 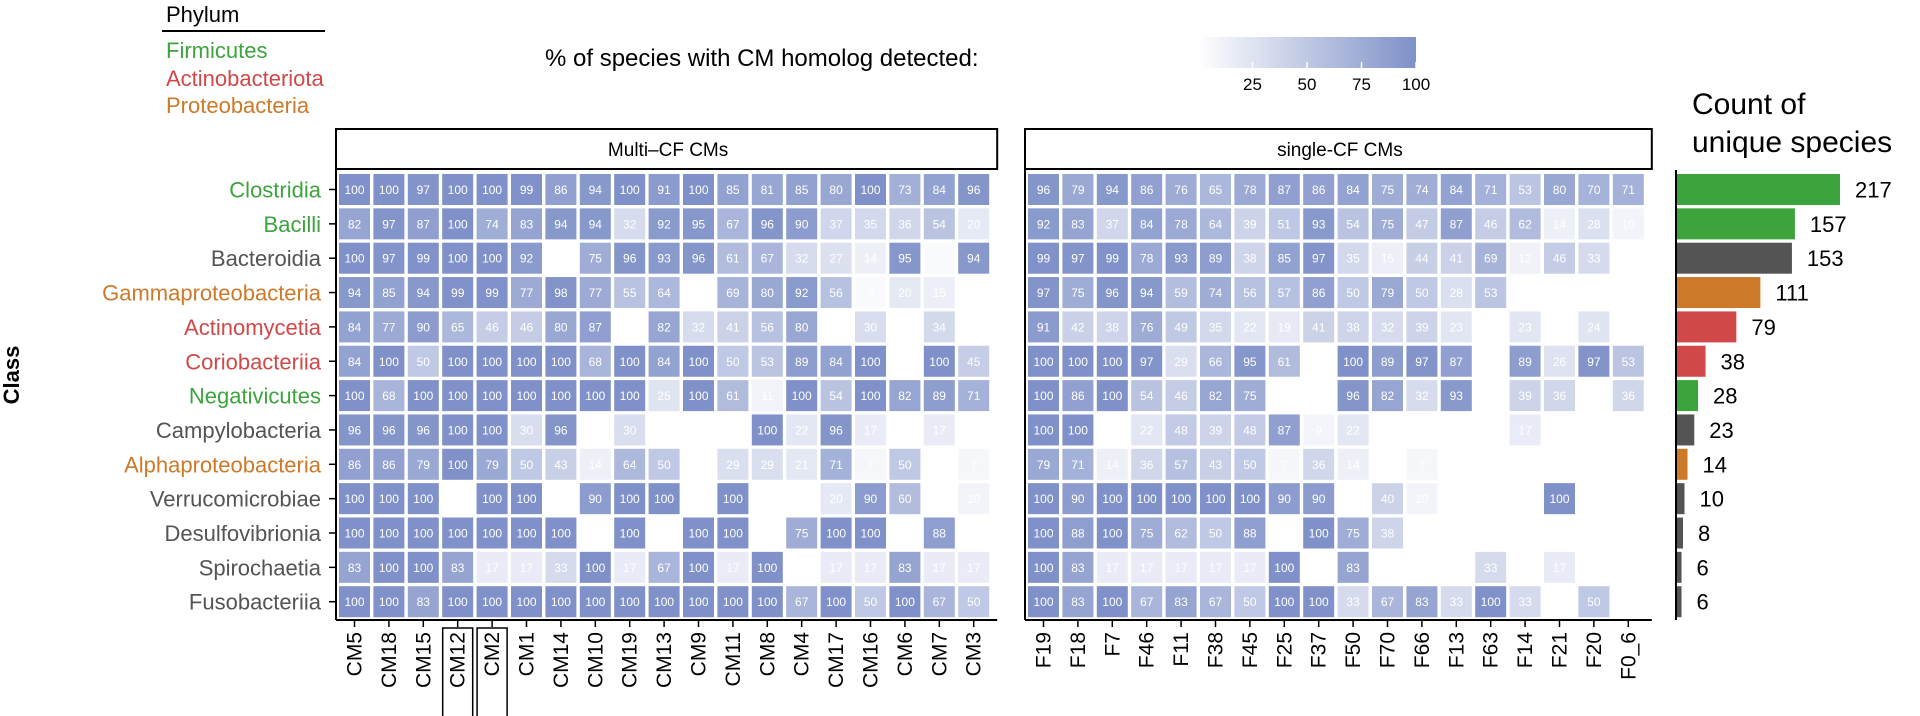 I want to click on column-label-f7: F7, so click(x=1112, y=644).